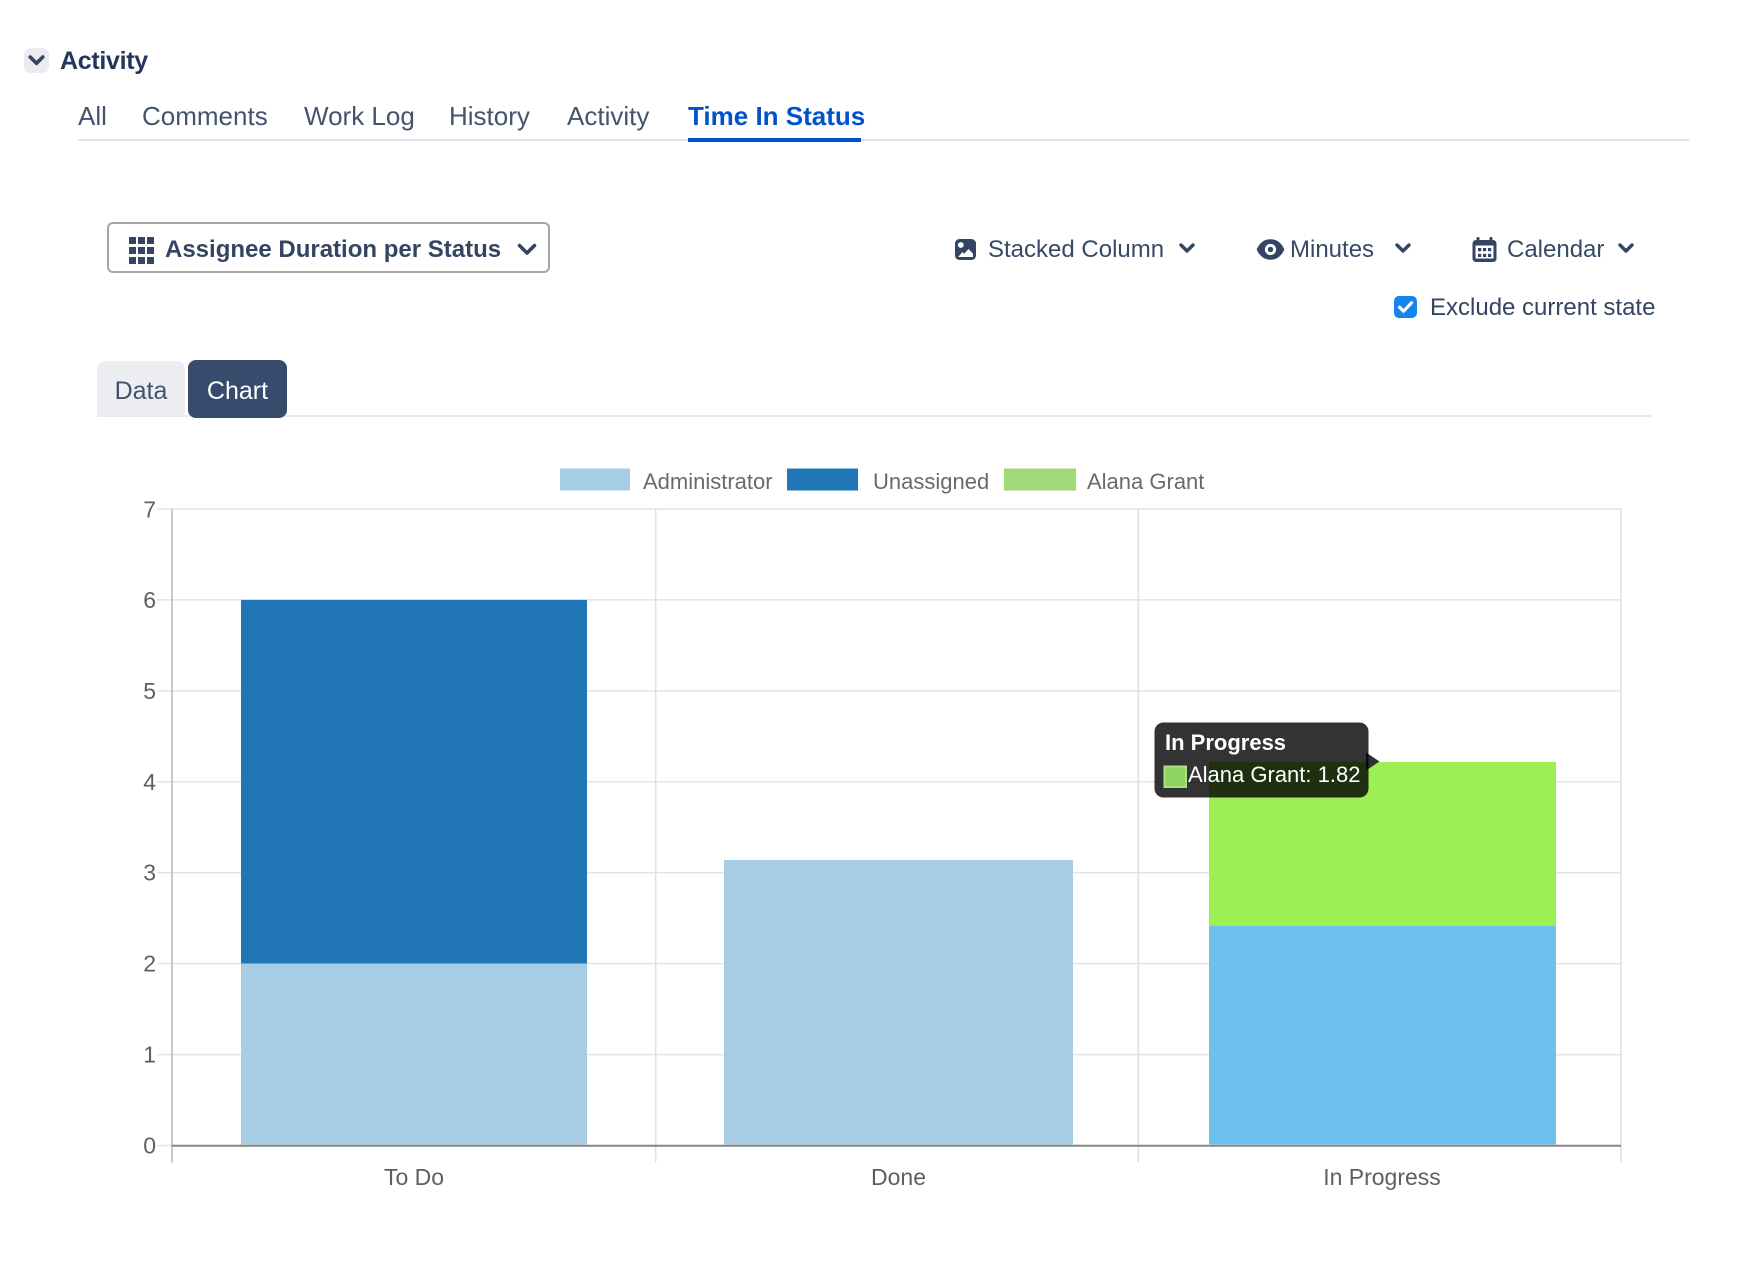 The width and height of the screenshot is (1740, 1288). What do you see at coordinates (149, 510) in the screenshot?
I see `svg-text: 7` at bounding box center [149, 510].